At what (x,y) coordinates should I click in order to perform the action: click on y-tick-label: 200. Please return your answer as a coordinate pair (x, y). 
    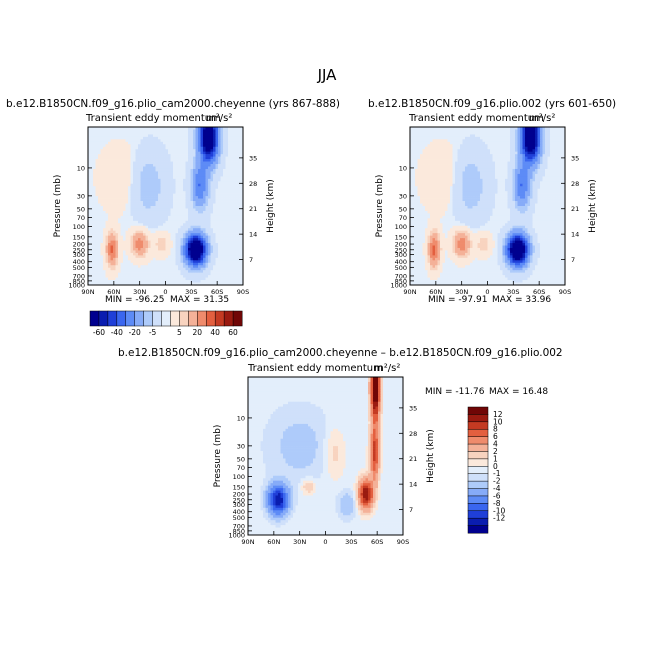
    Looking at the image, I should click on (79, 245).